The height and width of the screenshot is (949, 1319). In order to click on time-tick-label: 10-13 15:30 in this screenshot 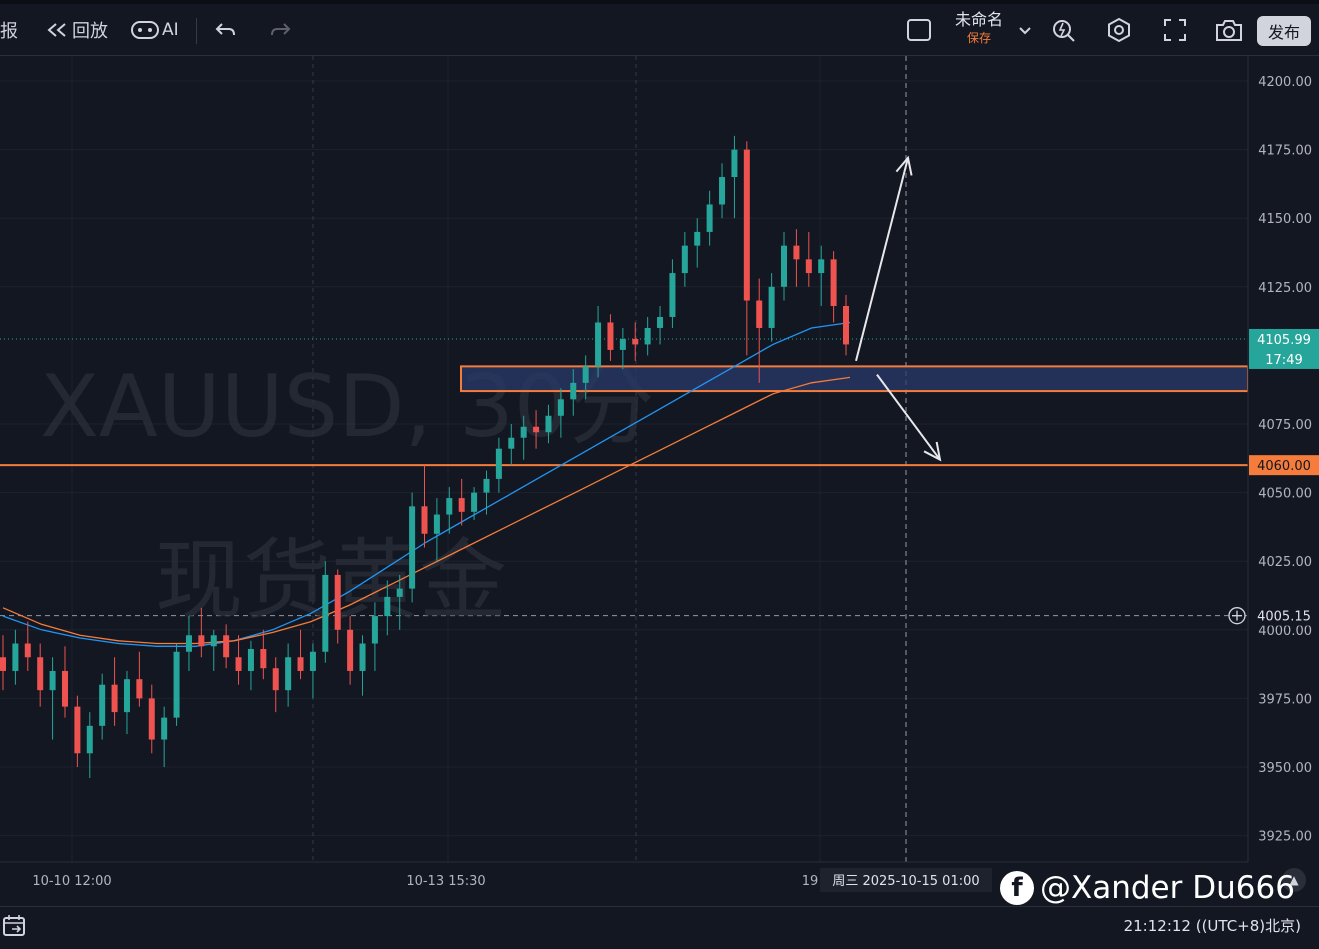, I will do `click(445, 881)`.